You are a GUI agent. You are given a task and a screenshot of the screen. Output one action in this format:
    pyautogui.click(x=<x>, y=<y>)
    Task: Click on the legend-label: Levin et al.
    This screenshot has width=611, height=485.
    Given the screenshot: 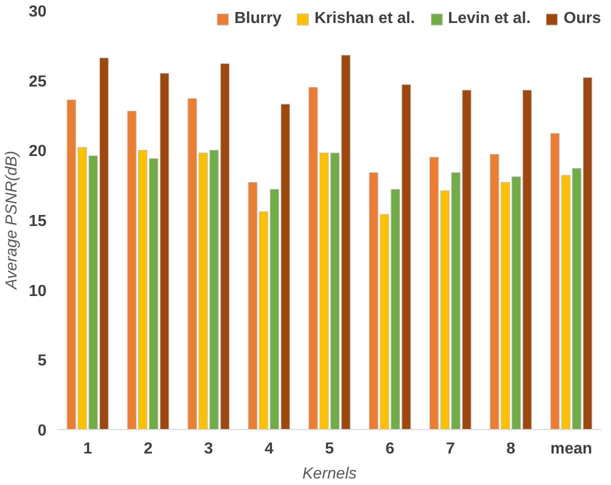 What is the action you would take?
    pyautogui.click(x=489, y=19)
    